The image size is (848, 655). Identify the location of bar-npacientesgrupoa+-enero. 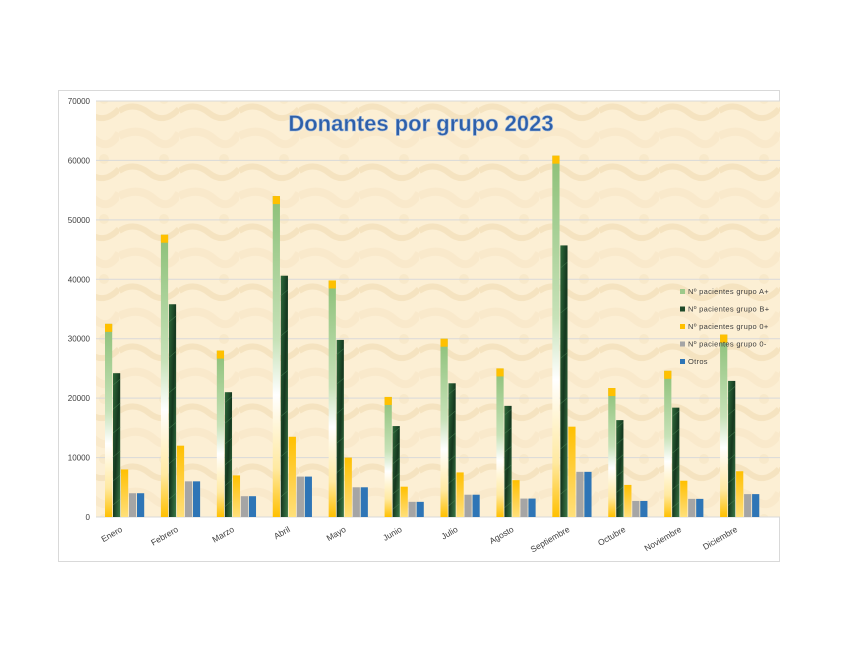
(109, 420).